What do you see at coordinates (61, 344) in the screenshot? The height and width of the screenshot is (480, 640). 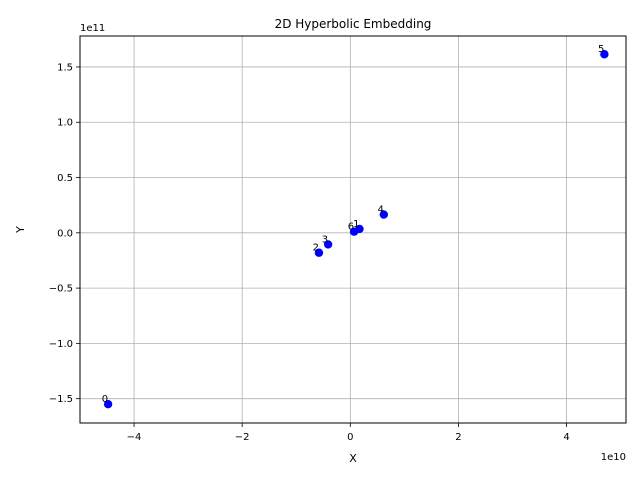 I see `y-tick-label: −1.0` at bounding box center [61, 344].